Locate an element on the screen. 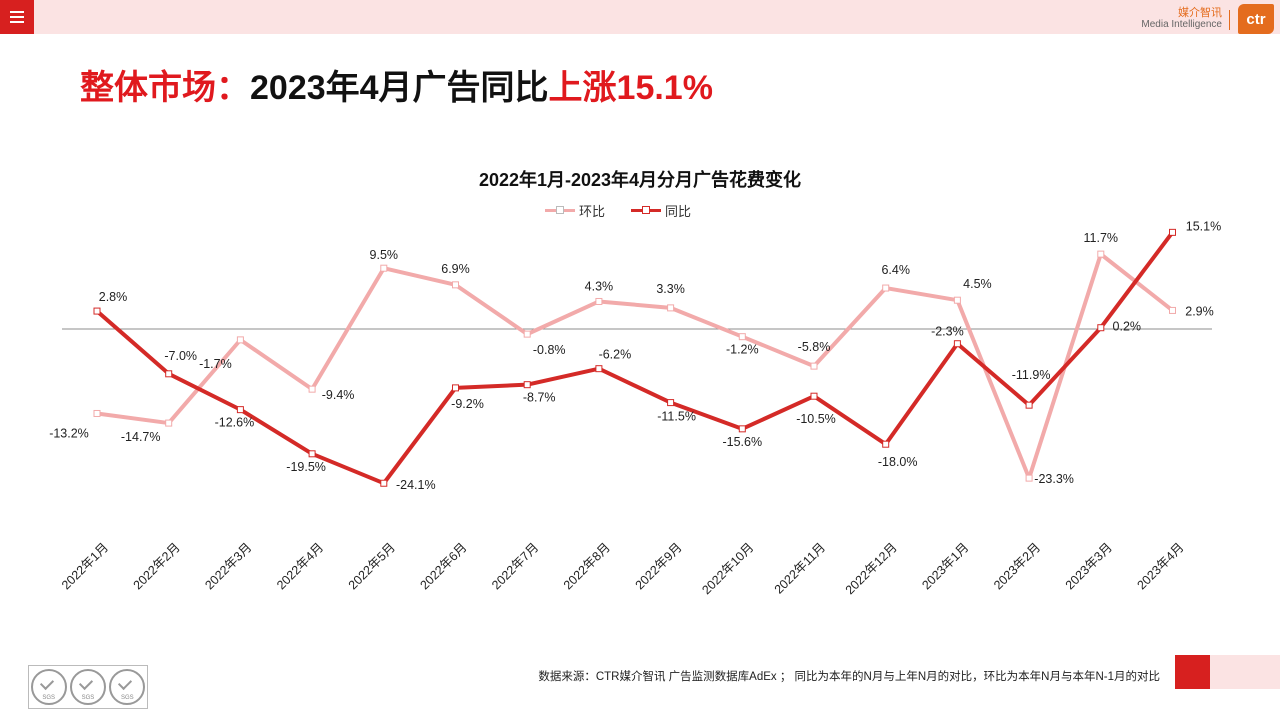  brand-divider is located at coordinates (1229, 20).